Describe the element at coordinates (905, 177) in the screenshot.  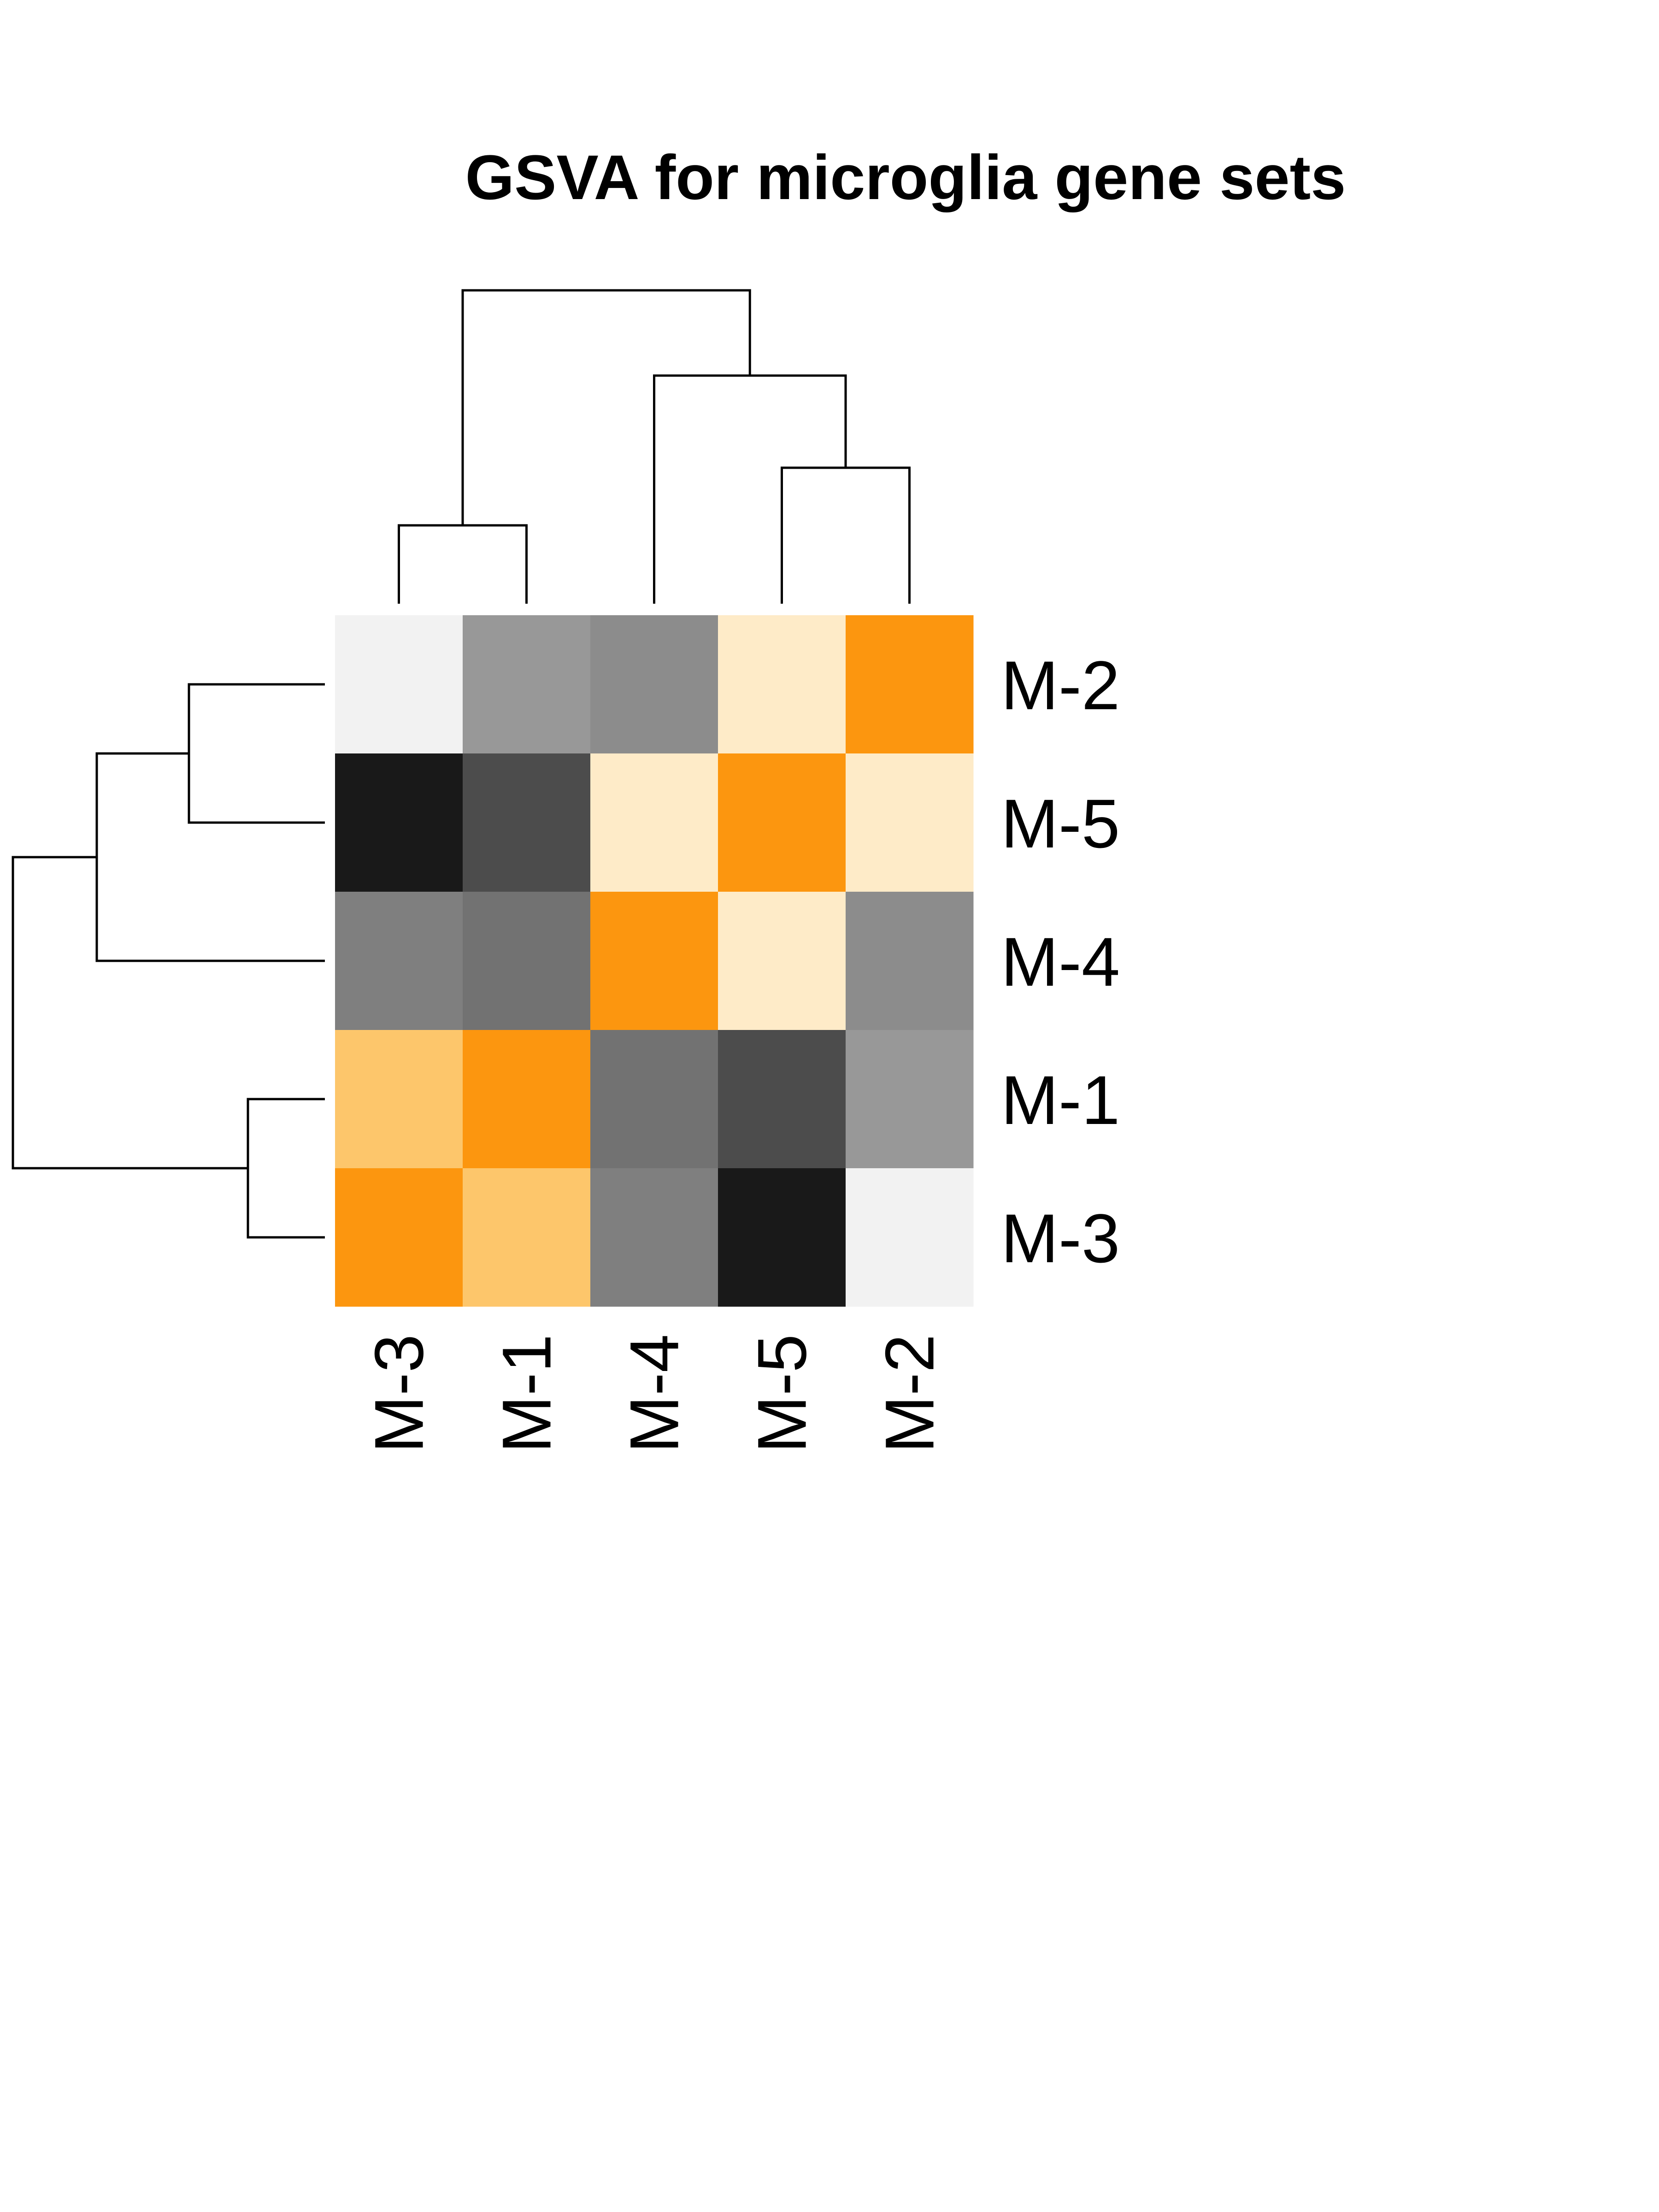
I see `chart-title: GSVA for microglia gene sets` at that location.